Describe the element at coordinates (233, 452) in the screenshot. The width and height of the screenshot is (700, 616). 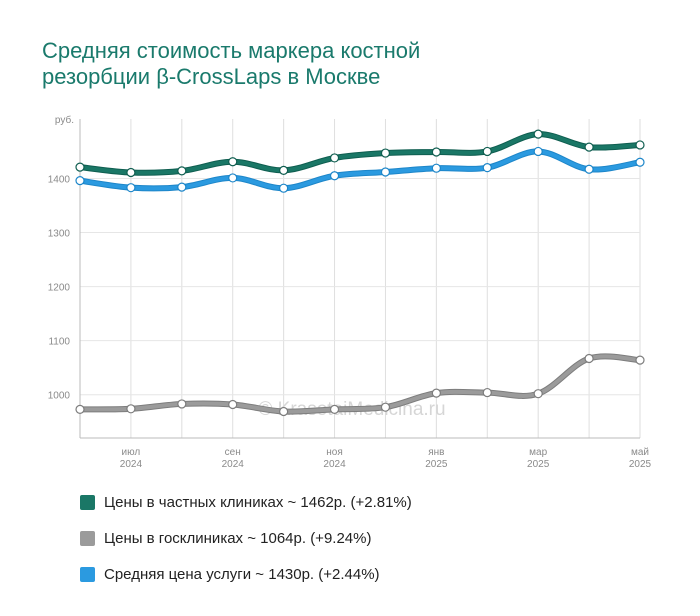
I see `x-tick-label-month: сен` at that location.